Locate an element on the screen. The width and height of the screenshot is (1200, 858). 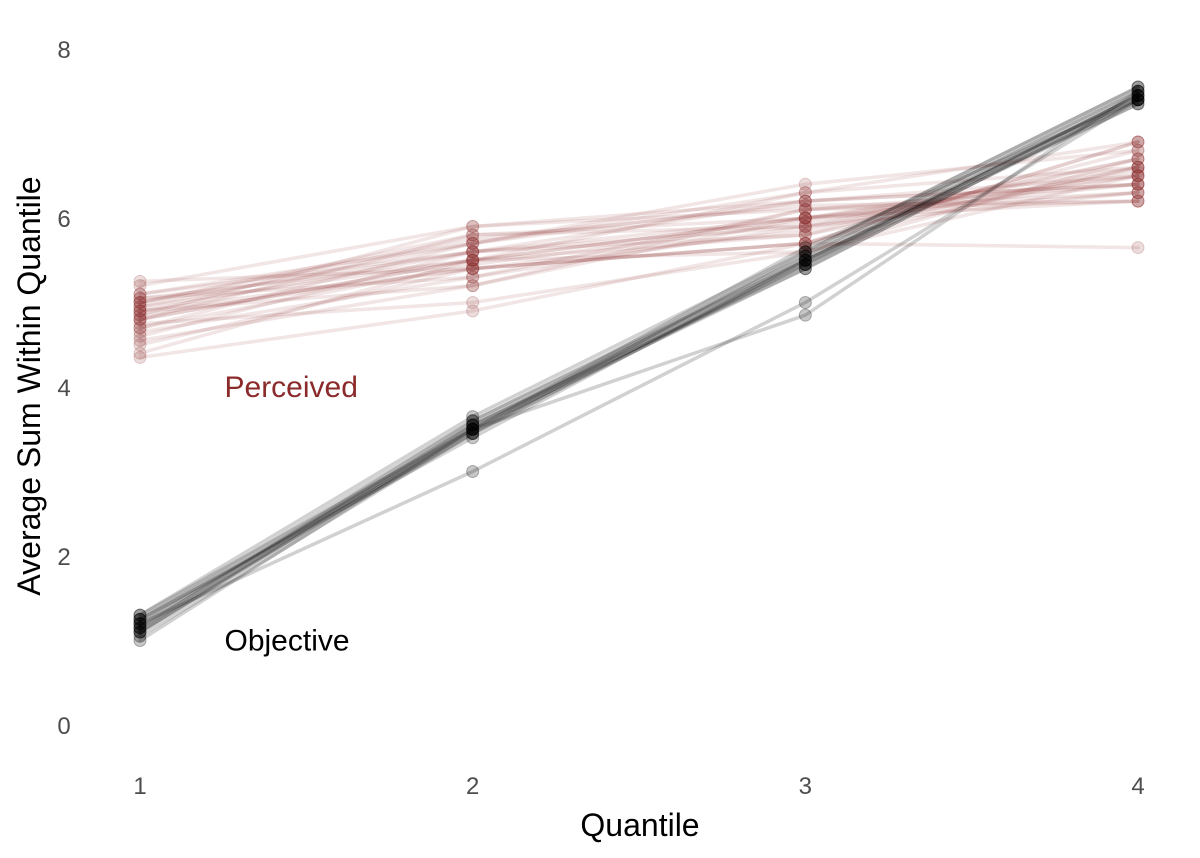
y-tick-label: 0 is located at coordinates (63, 726).